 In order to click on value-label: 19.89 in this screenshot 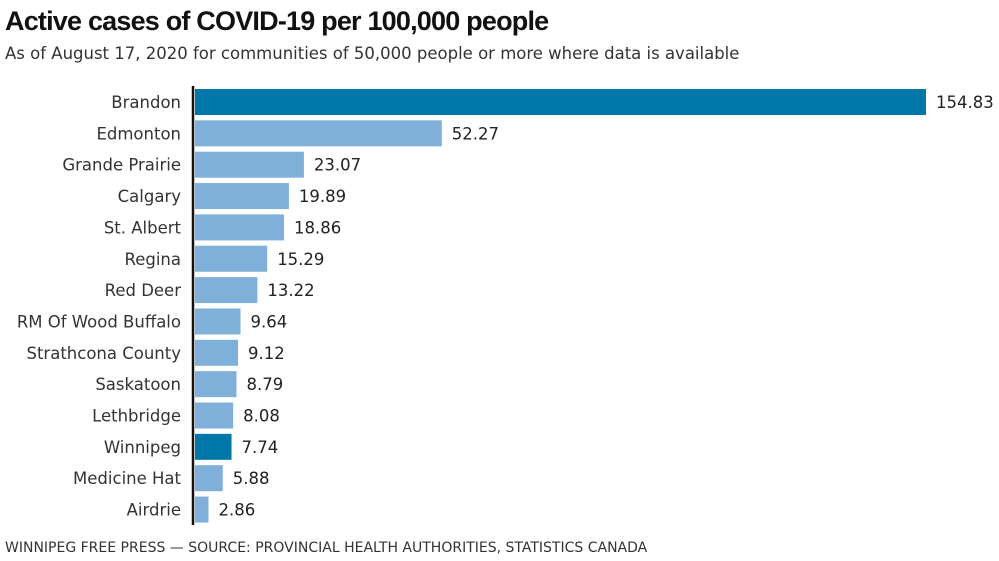, I will do `click(322, 196)`.